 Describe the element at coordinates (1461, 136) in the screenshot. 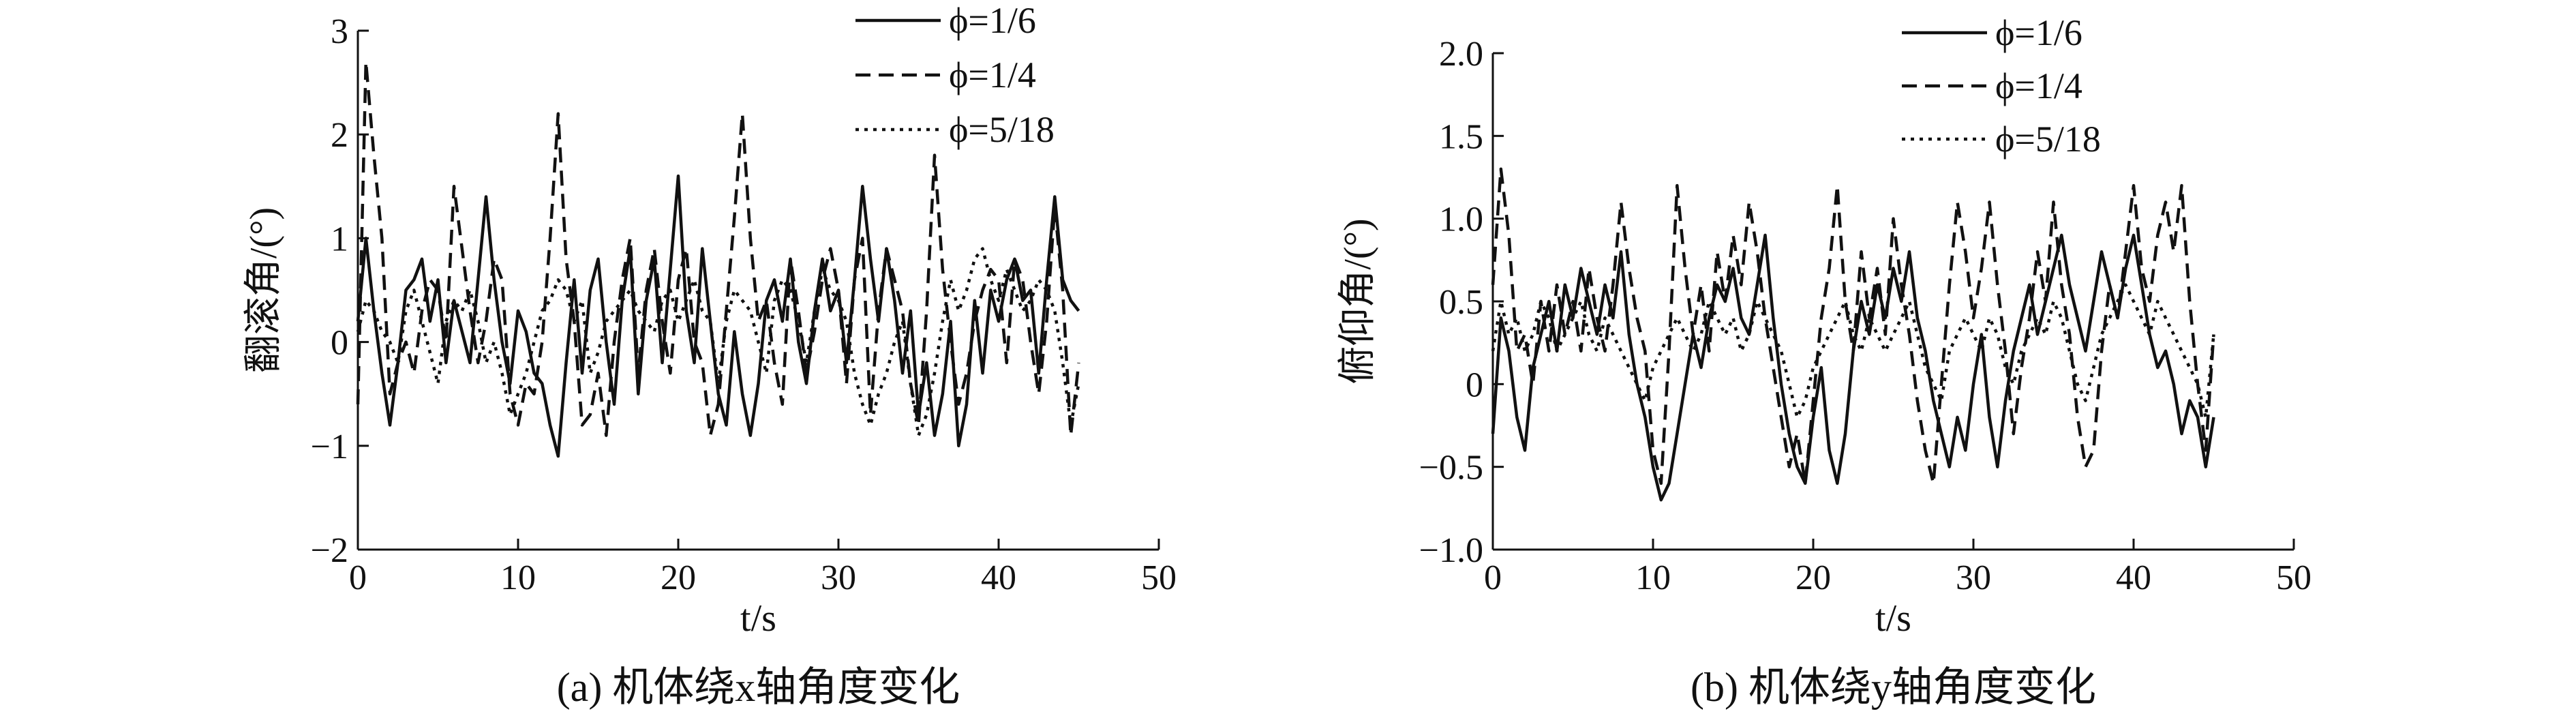

I see `y-tick-label: 1.5` at that location.